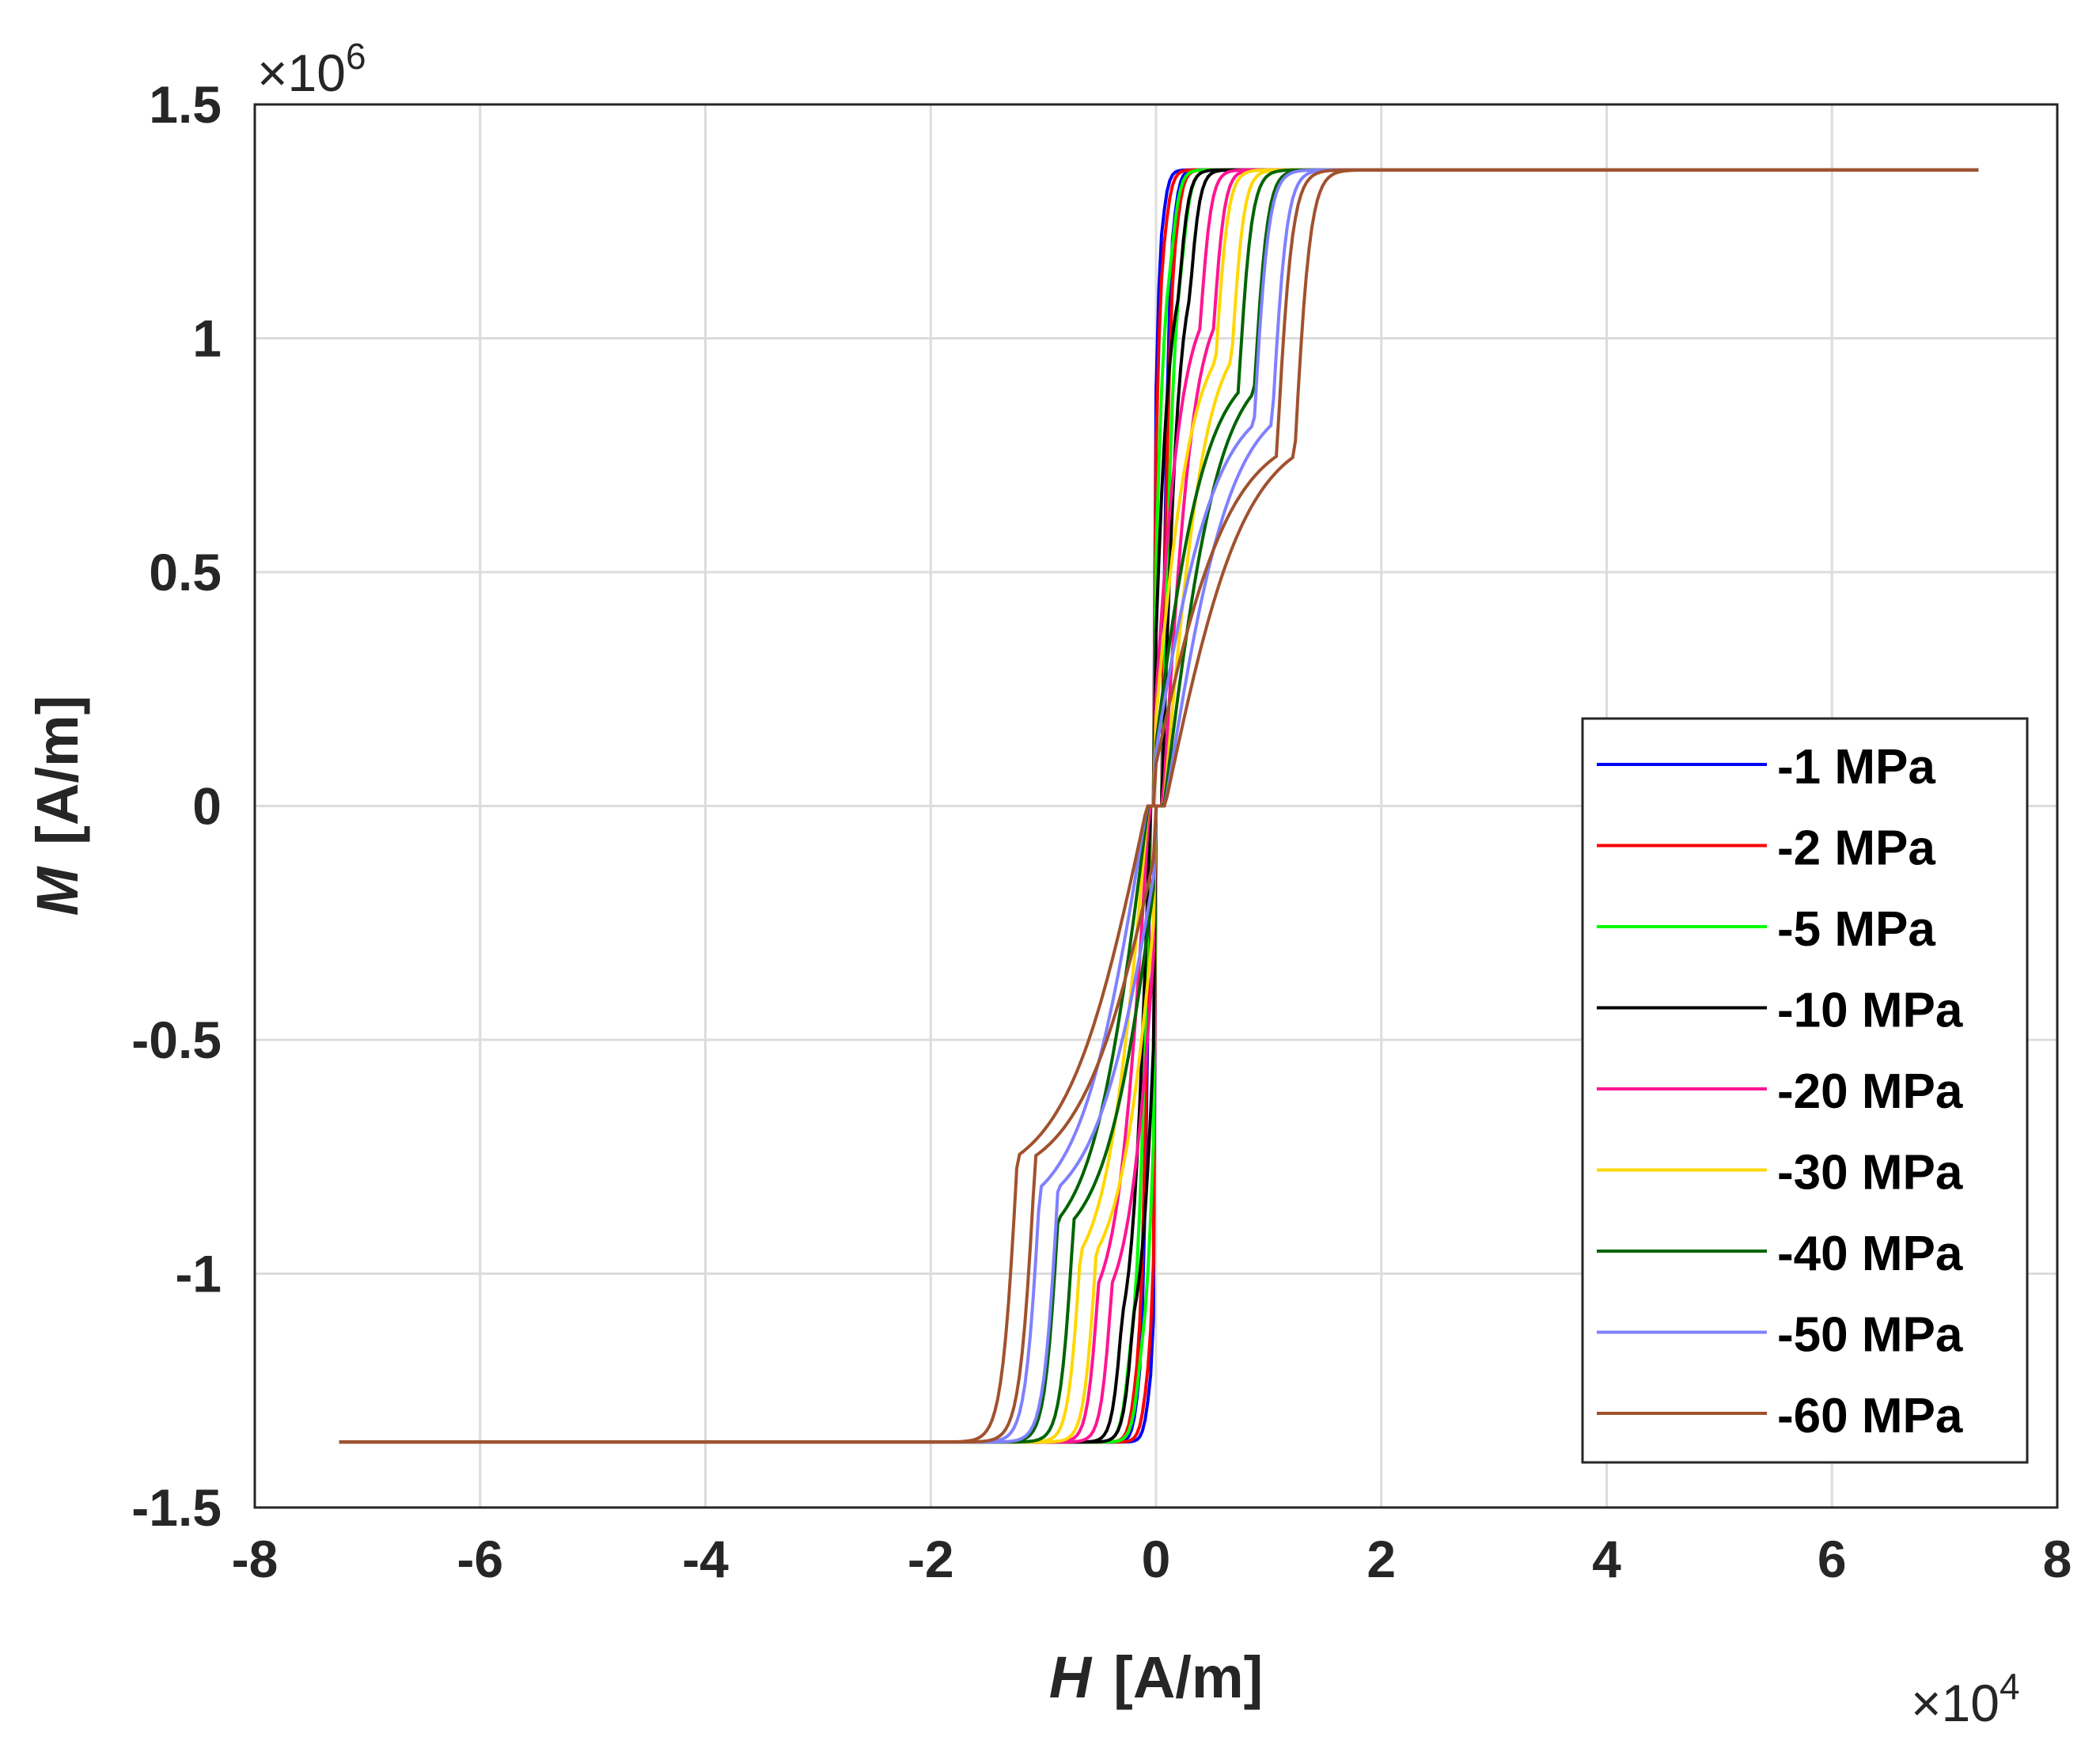  Describe the element at coordinates (311, 69) in the screenshot. I see `y-exponent-label: ×10⁶` at that location.